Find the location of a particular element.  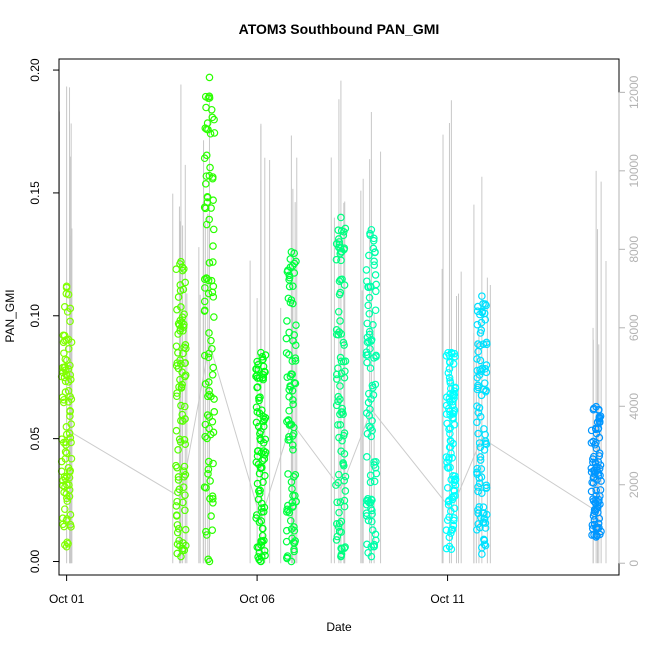

x-tick-label: Oct 01 is located at coordinates (67, 599).